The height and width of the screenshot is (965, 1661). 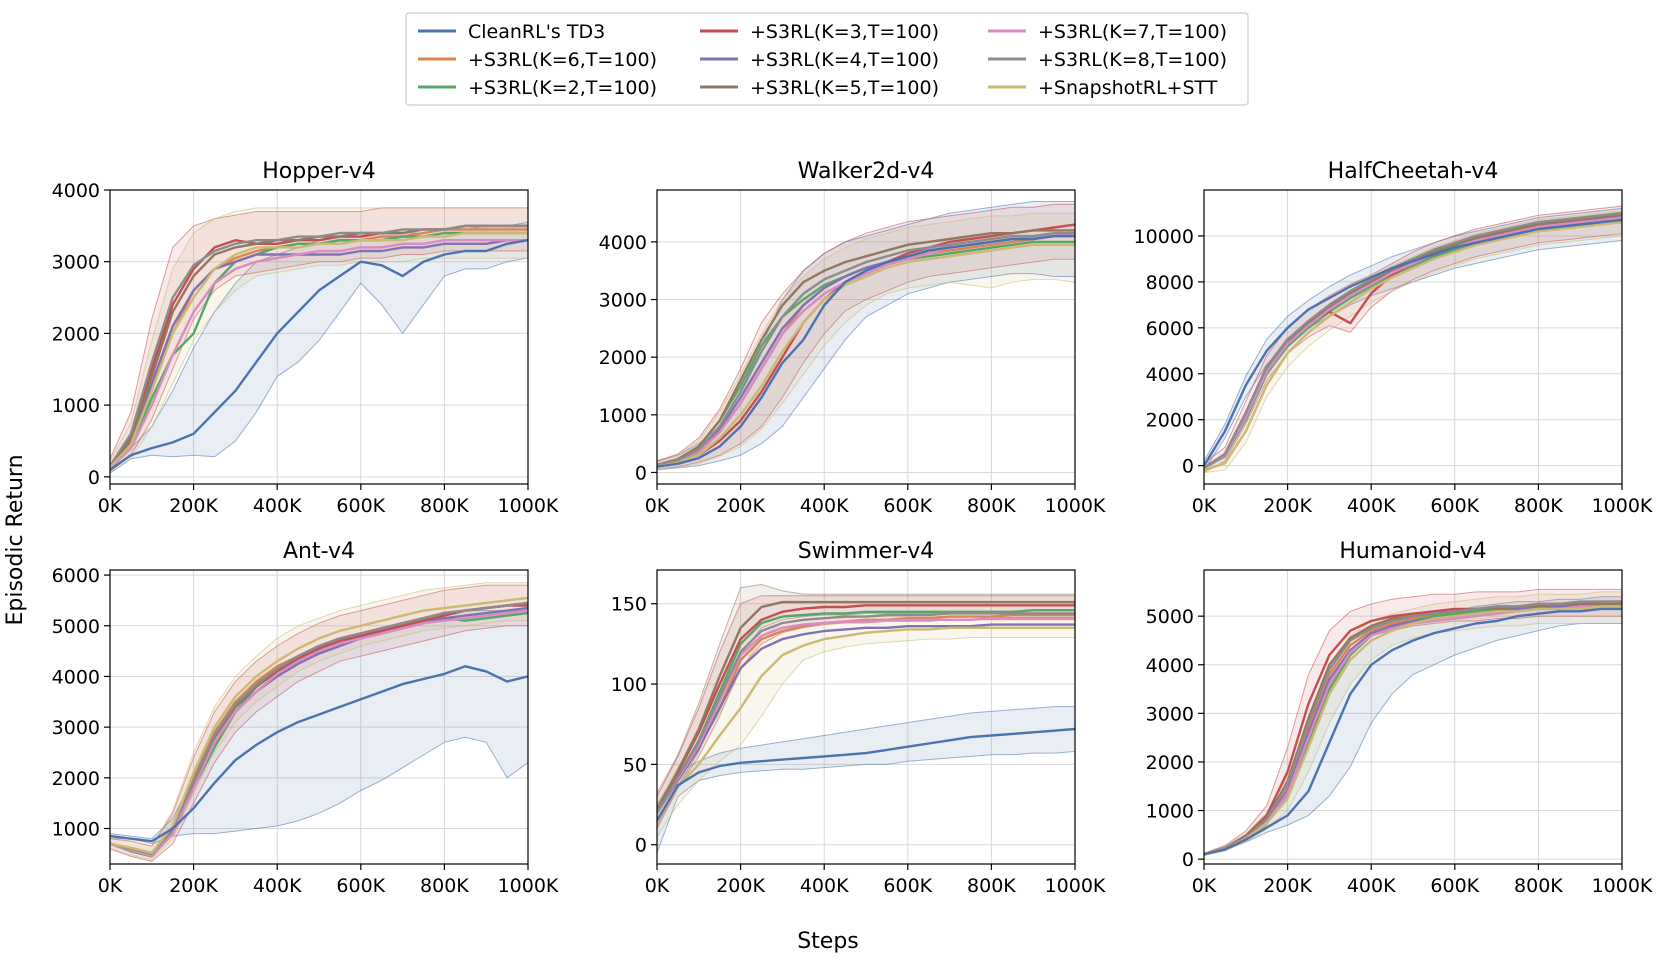 I want to click on legend-label: +S3RL(K=6,T=100), so click(x=562, y=60).